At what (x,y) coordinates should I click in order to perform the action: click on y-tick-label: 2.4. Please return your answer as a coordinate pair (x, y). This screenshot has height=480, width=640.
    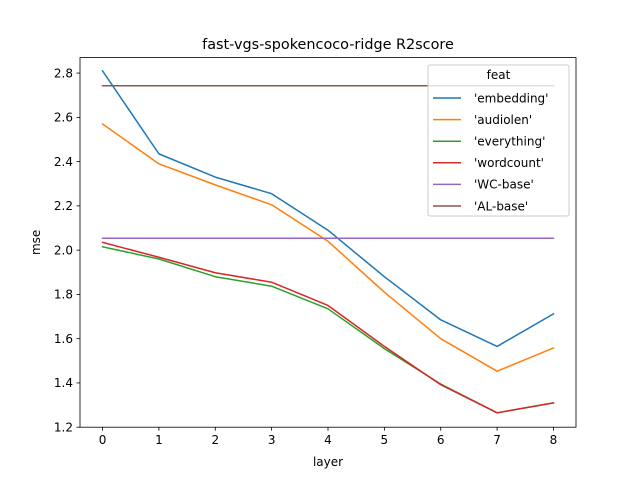
    Looking at the image, I should click on (63, 162).